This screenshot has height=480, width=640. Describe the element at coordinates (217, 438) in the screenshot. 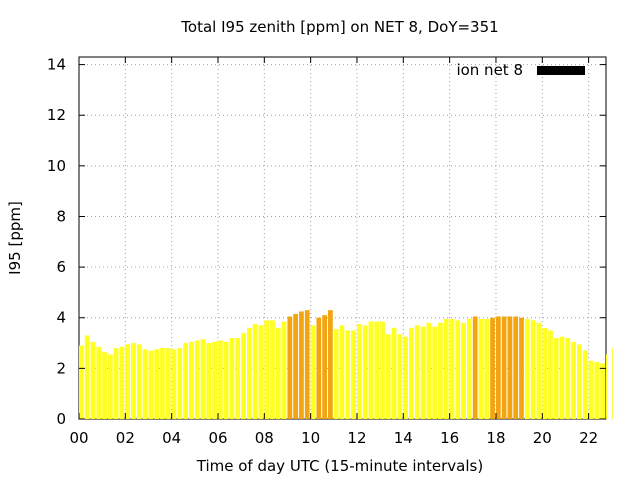

I see `x-tick-label: 06` at that location.